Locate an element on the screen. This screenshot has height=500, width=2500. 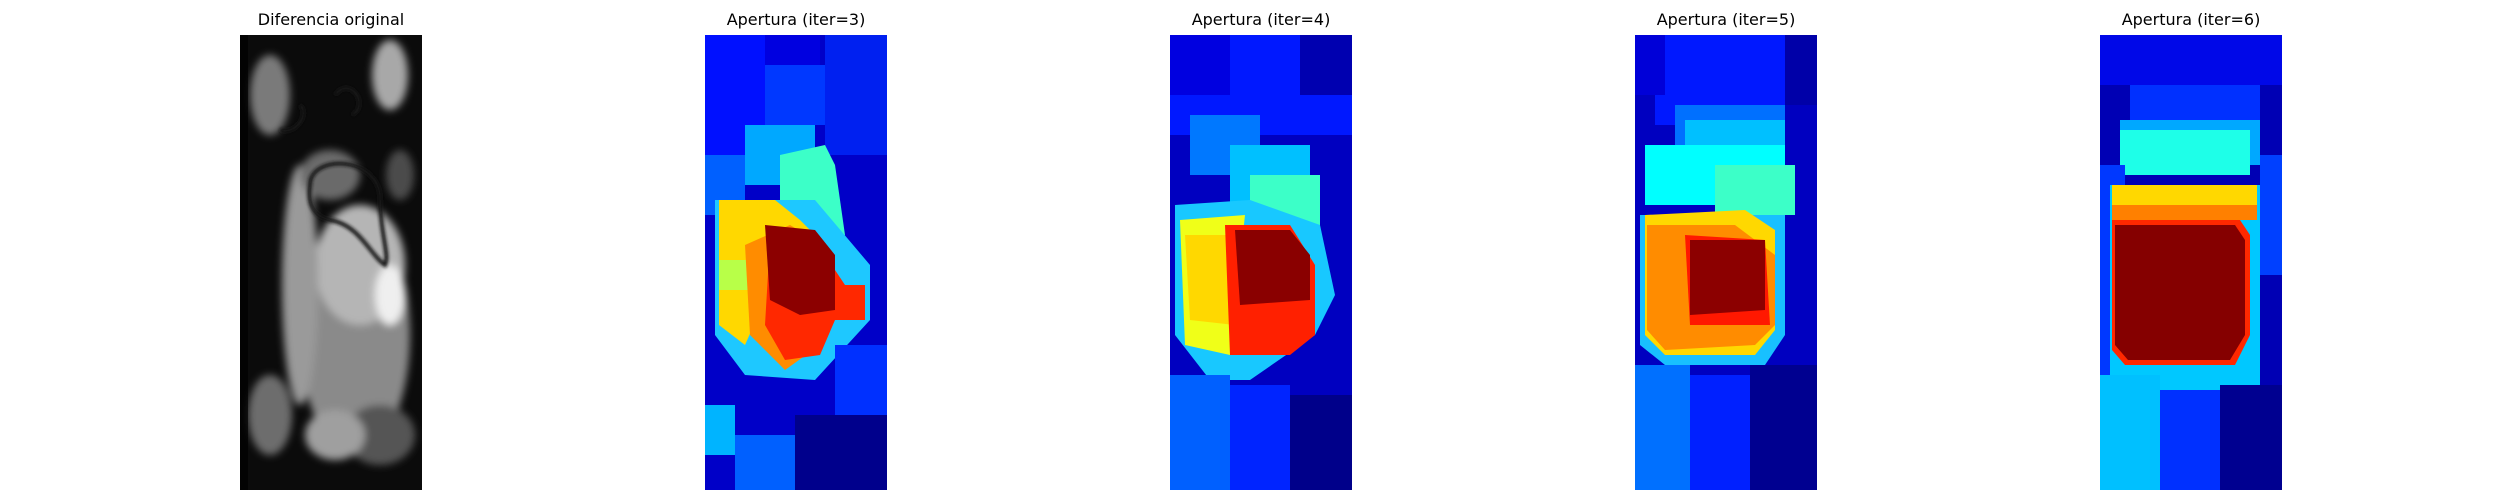
panel-title: Apertura (iter=4) is located at coordinates (1261, 19).